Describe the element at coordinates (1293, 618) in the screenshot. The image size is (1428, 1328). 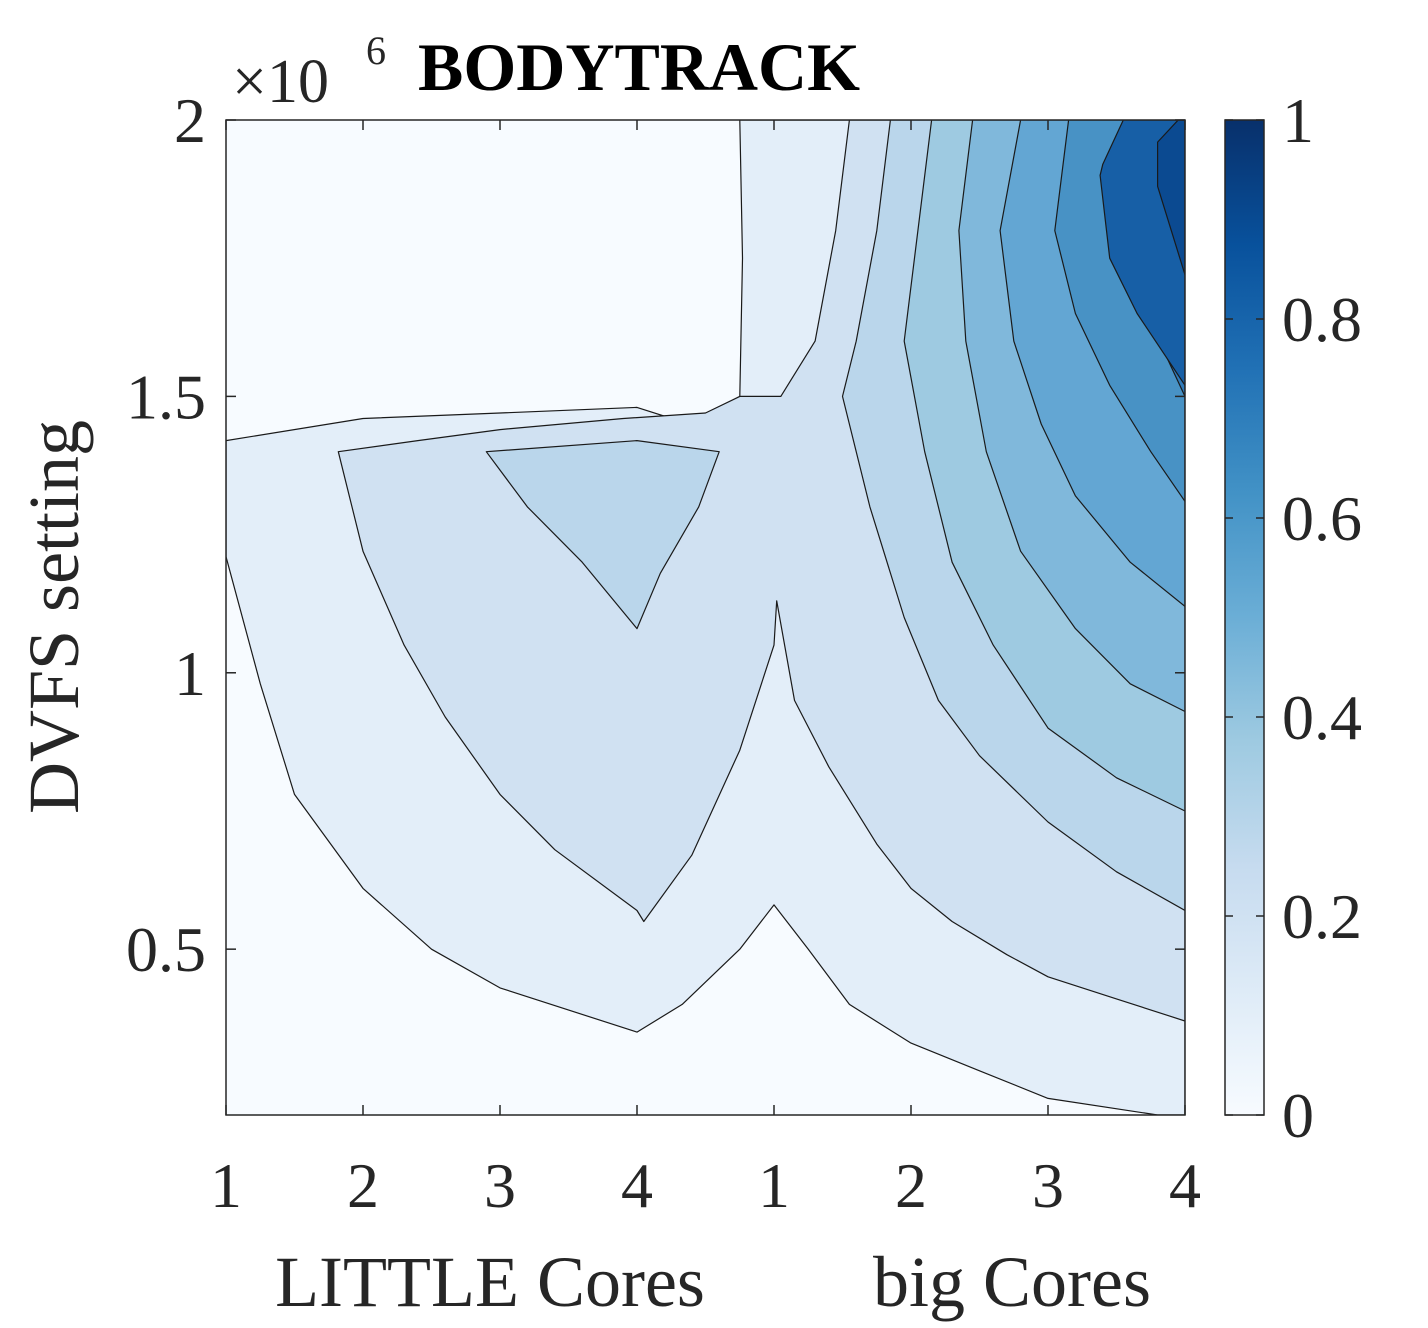
I see `colorbar: 0 0.2 0.4 0.6 0.8 1` at that location.